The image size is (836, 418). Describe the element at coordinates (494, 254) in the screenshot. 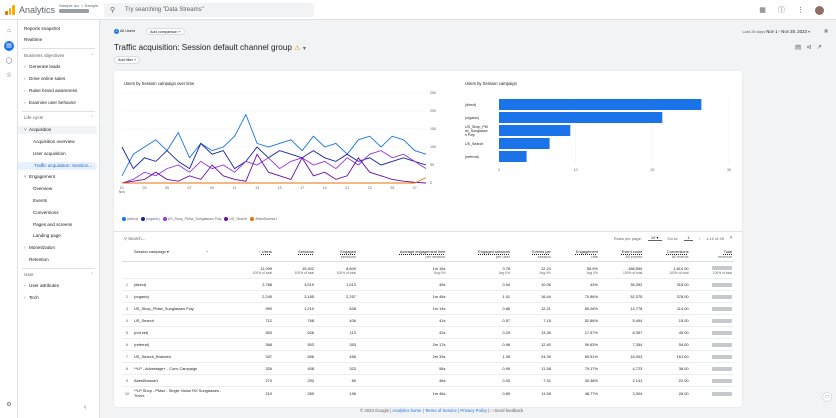

I see `col-engaged-sessions-per-user: Engaged sessions per user` at that location.